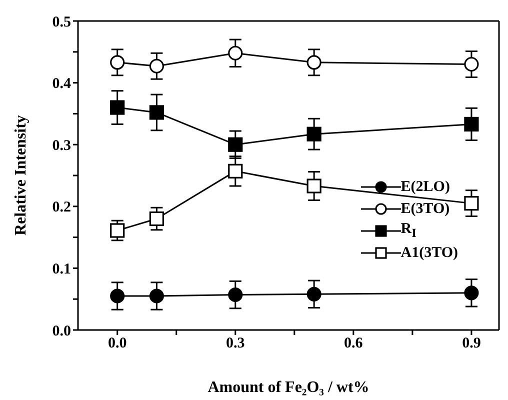 Image resolution: width=508 pixels, height=400 pixels. I want to click on x-tick-label: 0.6, so click(354, 344).